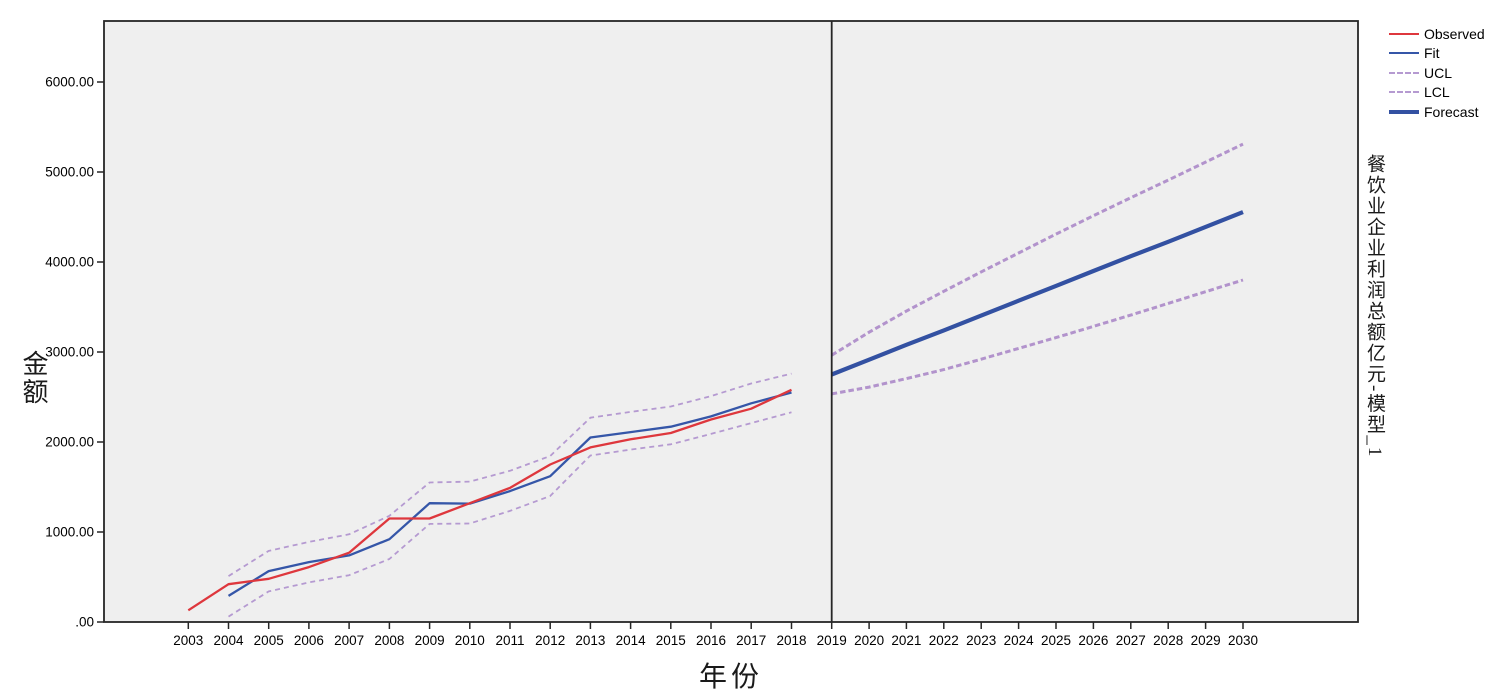 The width and height of the screenshot is (1497, 700). I want to click on x-tick-label: 2011, so click(509, 640).